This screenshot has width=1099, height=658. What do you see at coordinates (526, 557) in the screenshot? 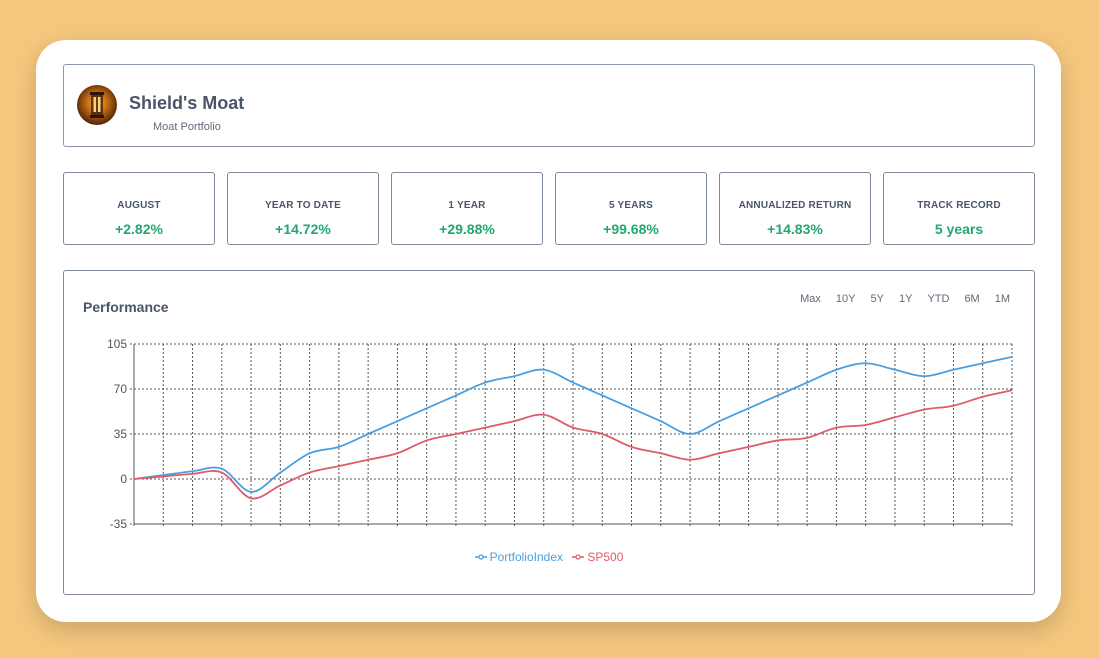
I see `legend-label-portfolio: PortfolioIndex` at bounding box center [526, 557].